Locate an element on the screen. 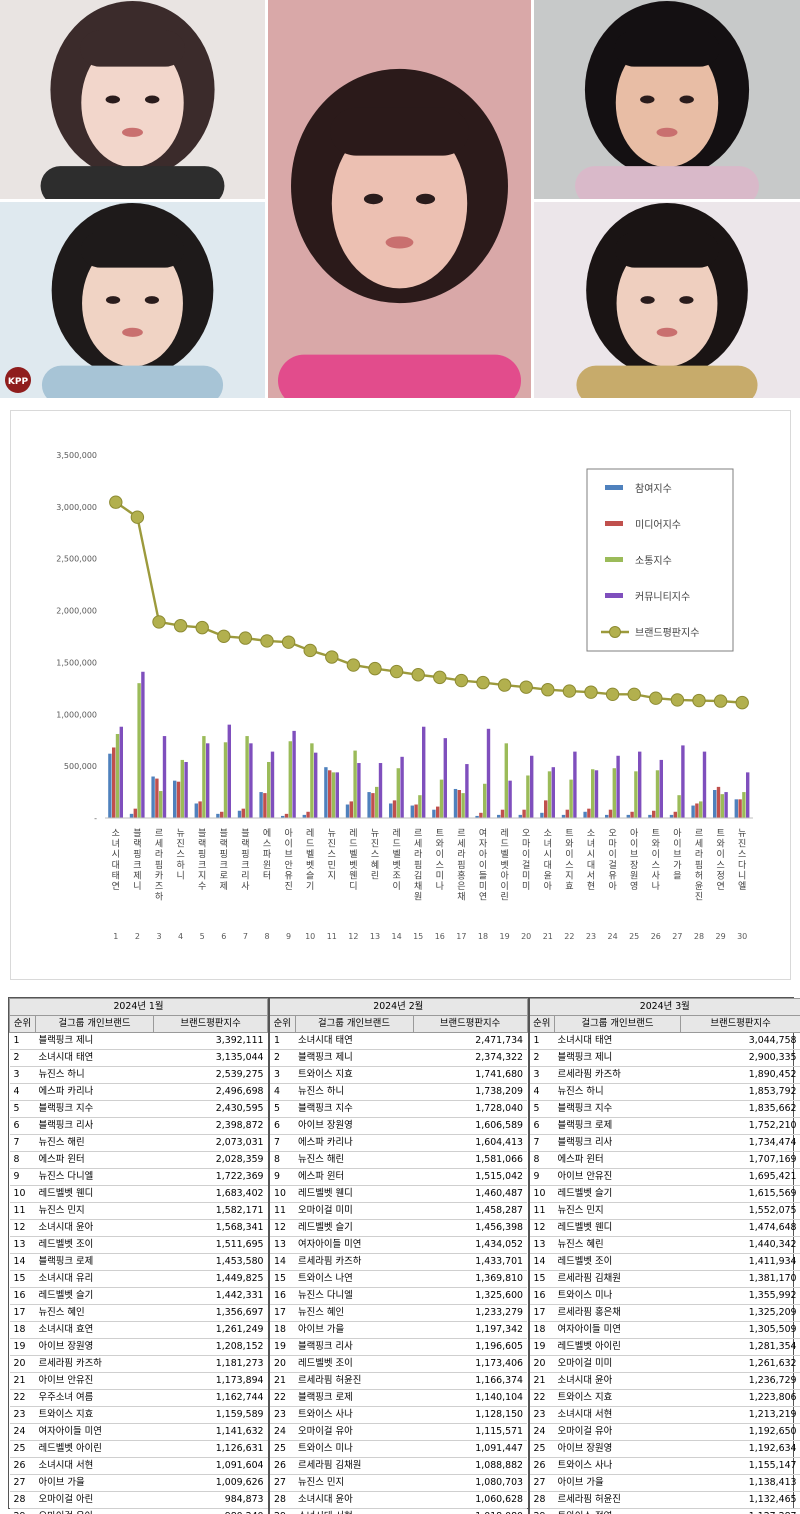 The width and height of the screenshot is (800, 1514). table-row: 13 여자아이들 미연 1,434,052 is located at coordinates (398, 1245).